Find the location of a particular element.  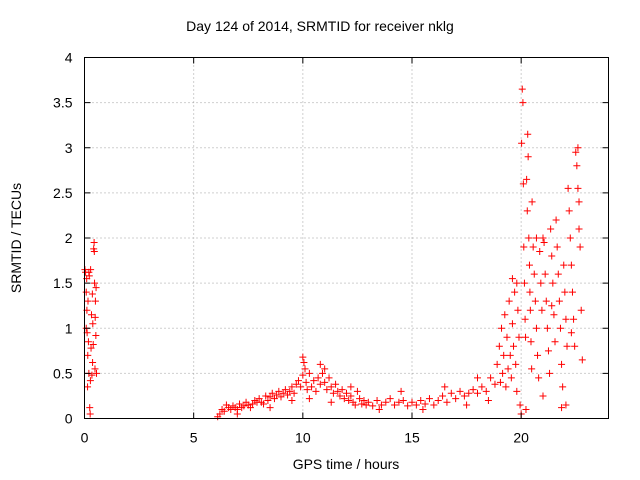

y-tick-label: 1 is located at coordinates (69, 328).